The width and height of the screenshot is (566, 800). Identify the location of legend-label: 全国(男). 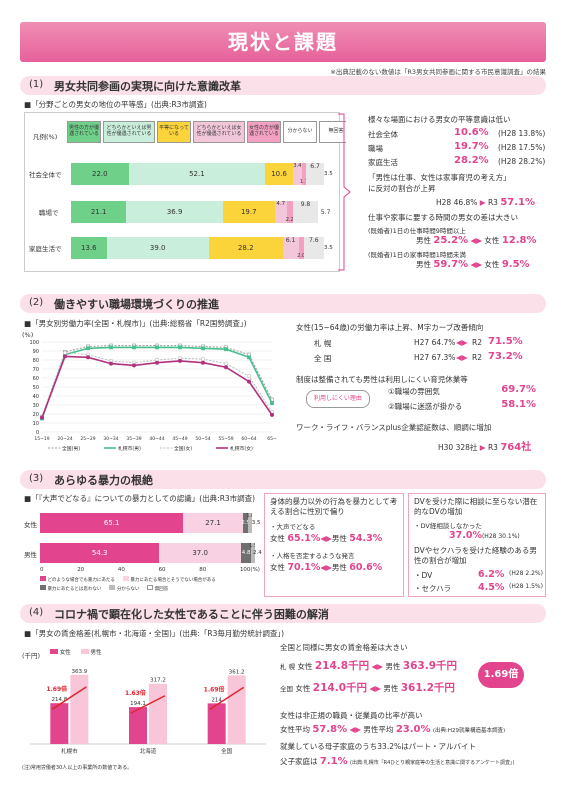
(71, 448).